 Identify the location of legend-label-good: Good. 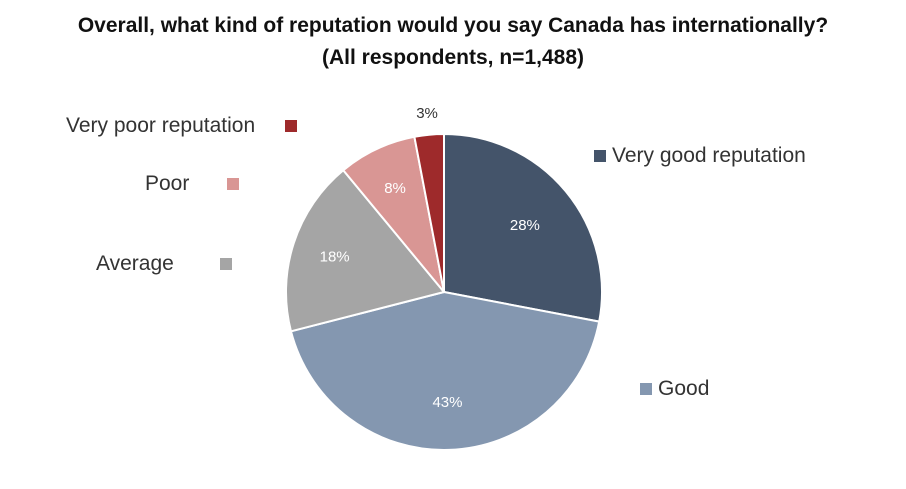
(684, 388).